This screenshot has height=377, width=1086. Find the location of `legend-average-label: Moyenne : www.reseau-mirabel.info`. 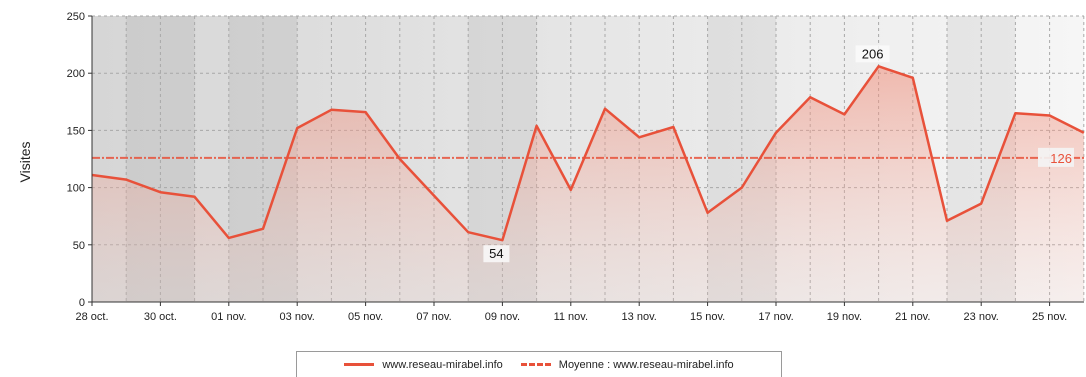

legend-average-label: Moyenne : www.reseau-mirabel.info is located at coordinates (646, 364).